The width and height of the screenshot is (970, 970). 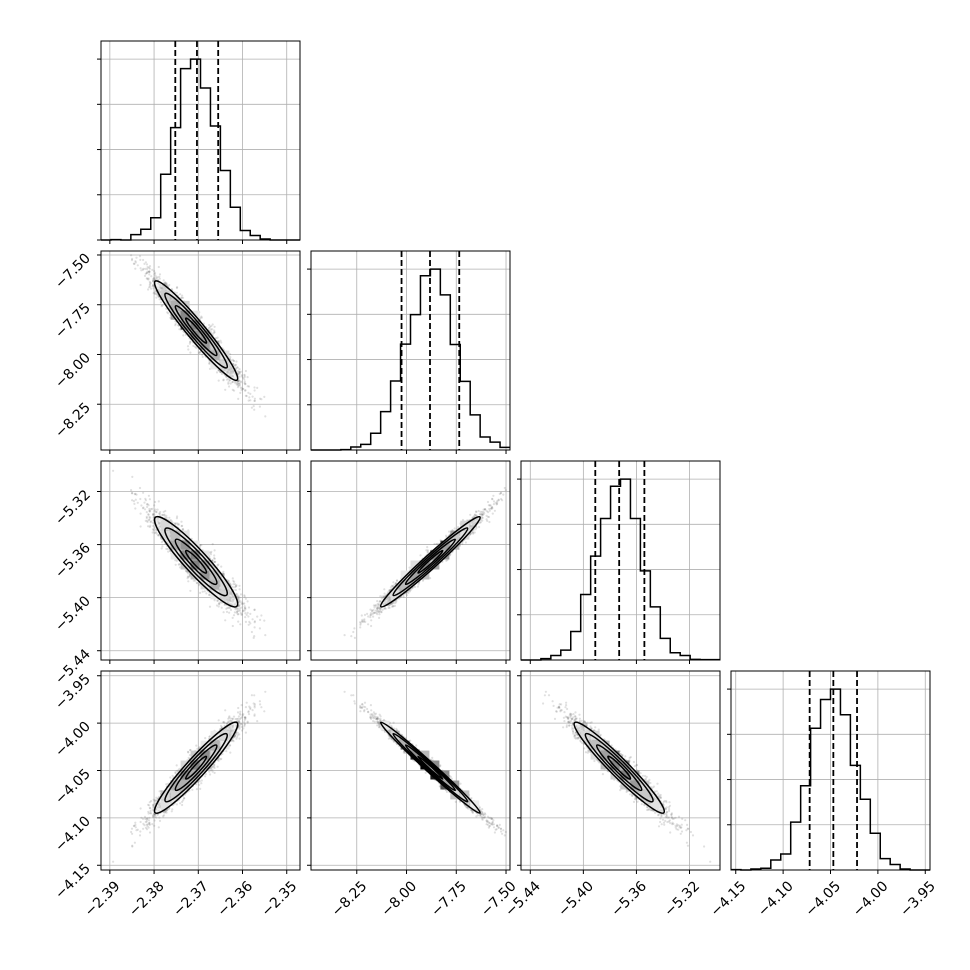 What do you see at coordinates (200, 149) in the screenshot?
I see `histogram-p0` at bounding box center [200, 149].